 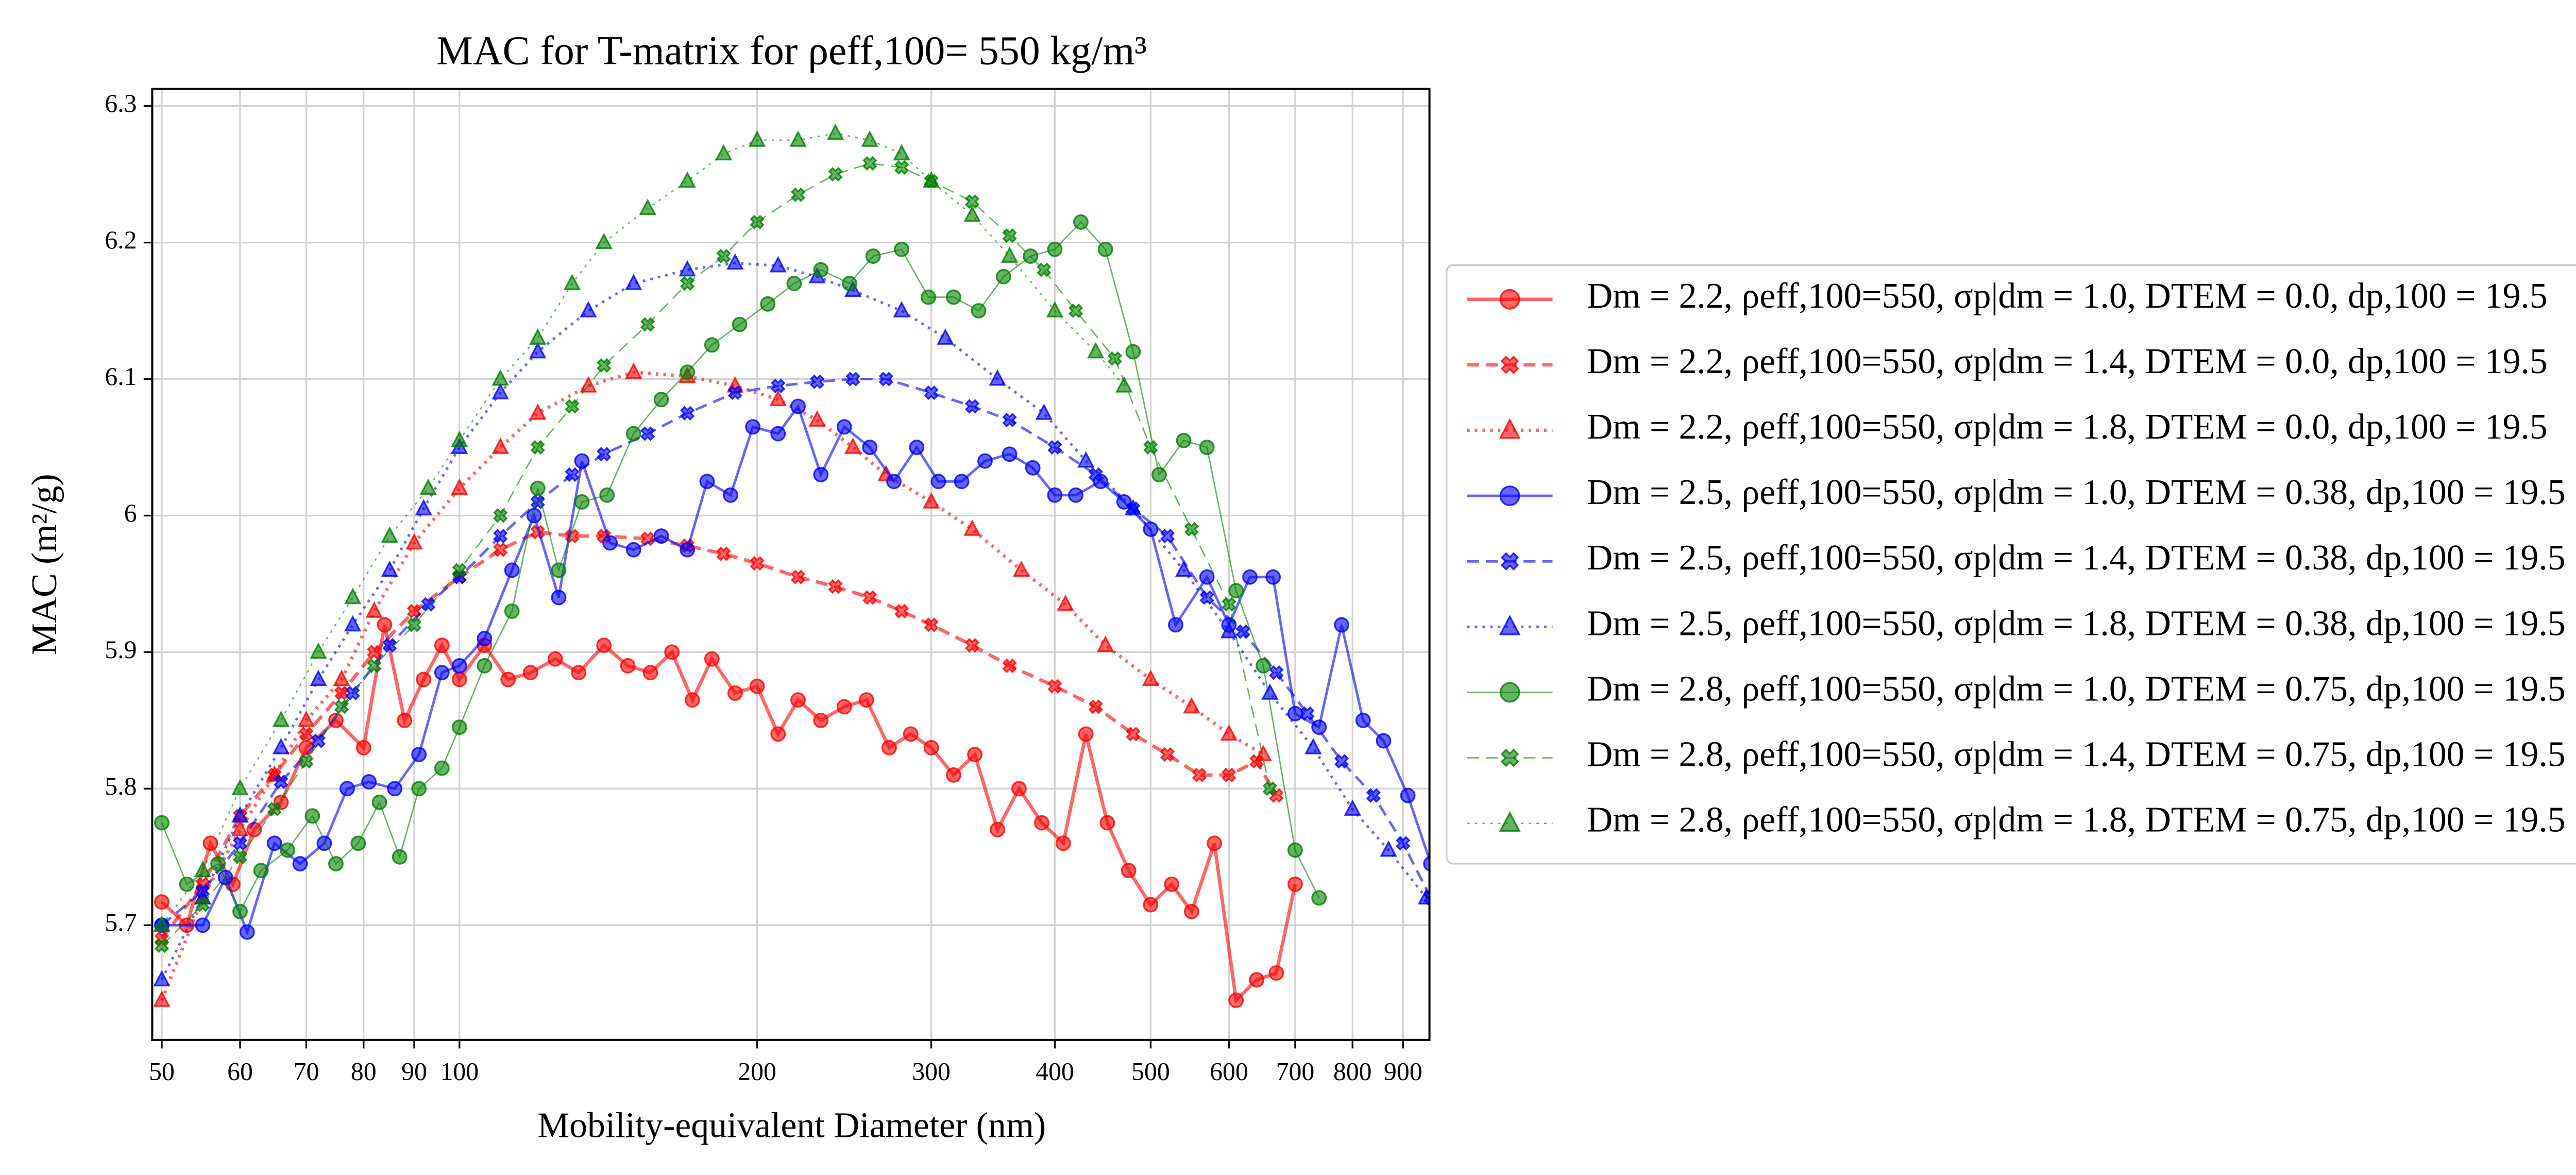 I want to click on x-tick-label: 300, so click(x=932, y=1072).